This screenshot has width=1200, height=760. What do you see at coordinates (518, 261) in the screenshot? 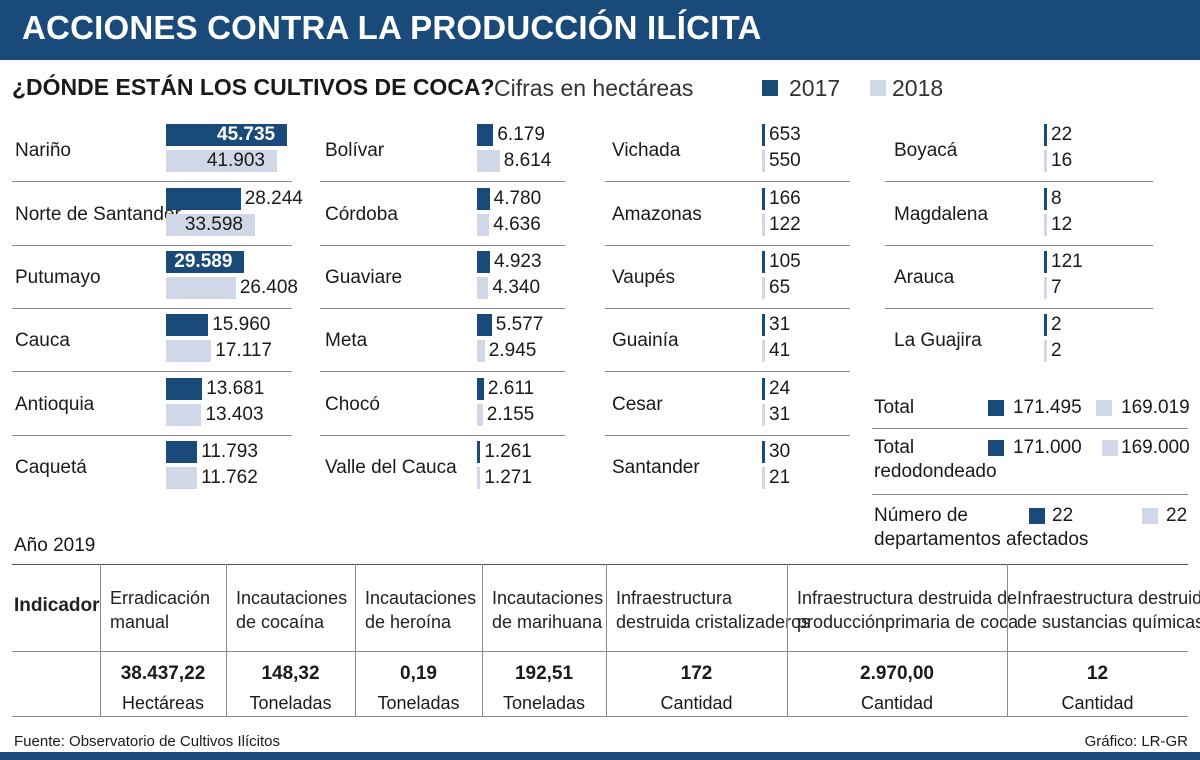
I see `bar-label-2017: 4.923` at bounding box center [518, 261].